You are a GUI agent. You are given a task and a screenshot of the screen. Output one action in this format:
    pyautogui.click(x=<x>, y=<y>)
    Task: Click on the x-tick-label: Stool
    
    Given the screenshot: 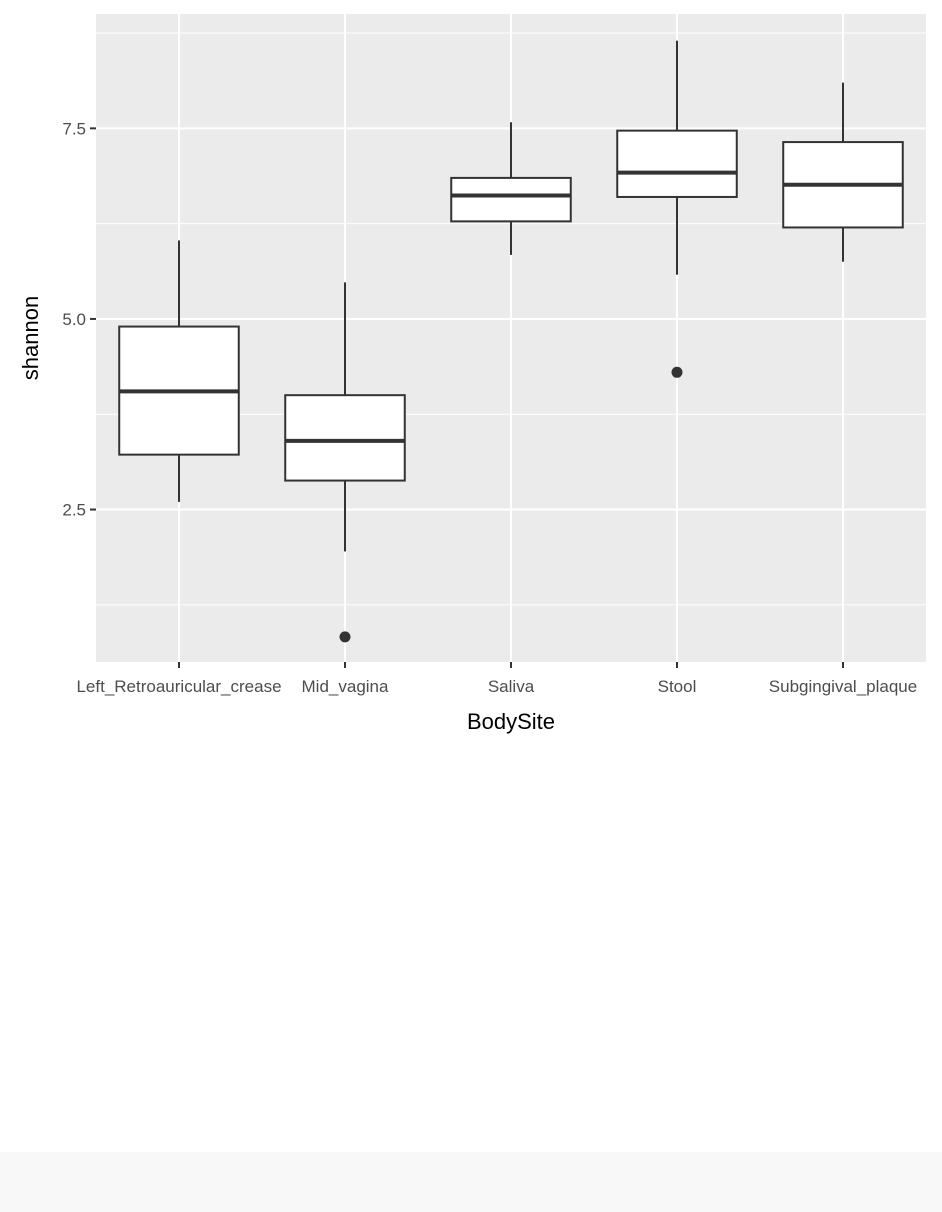 What is the action you would take?
    pyautogui.click(x=677, y=686)
    